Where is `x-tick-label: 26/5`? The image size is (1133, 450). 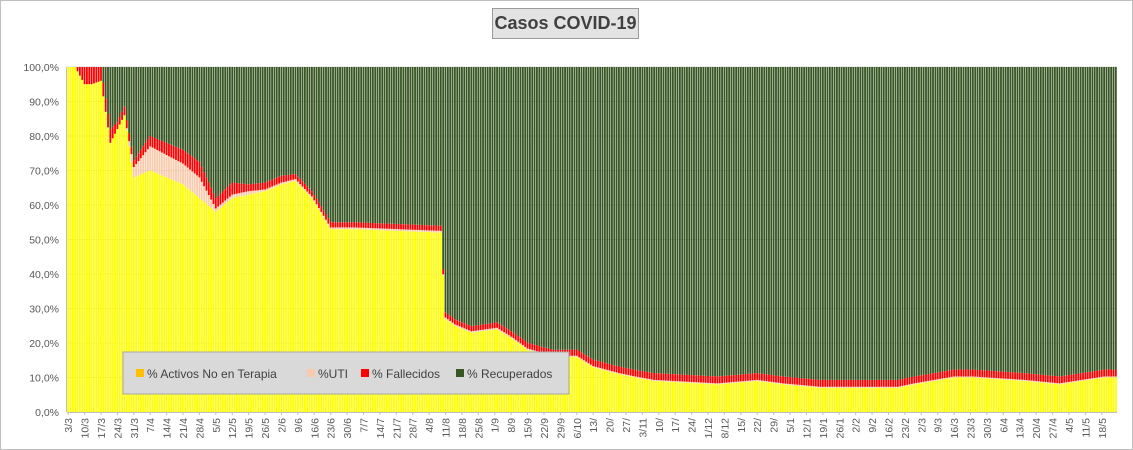 x-tick-label: 26/5 is located at coordinates (266, 428).